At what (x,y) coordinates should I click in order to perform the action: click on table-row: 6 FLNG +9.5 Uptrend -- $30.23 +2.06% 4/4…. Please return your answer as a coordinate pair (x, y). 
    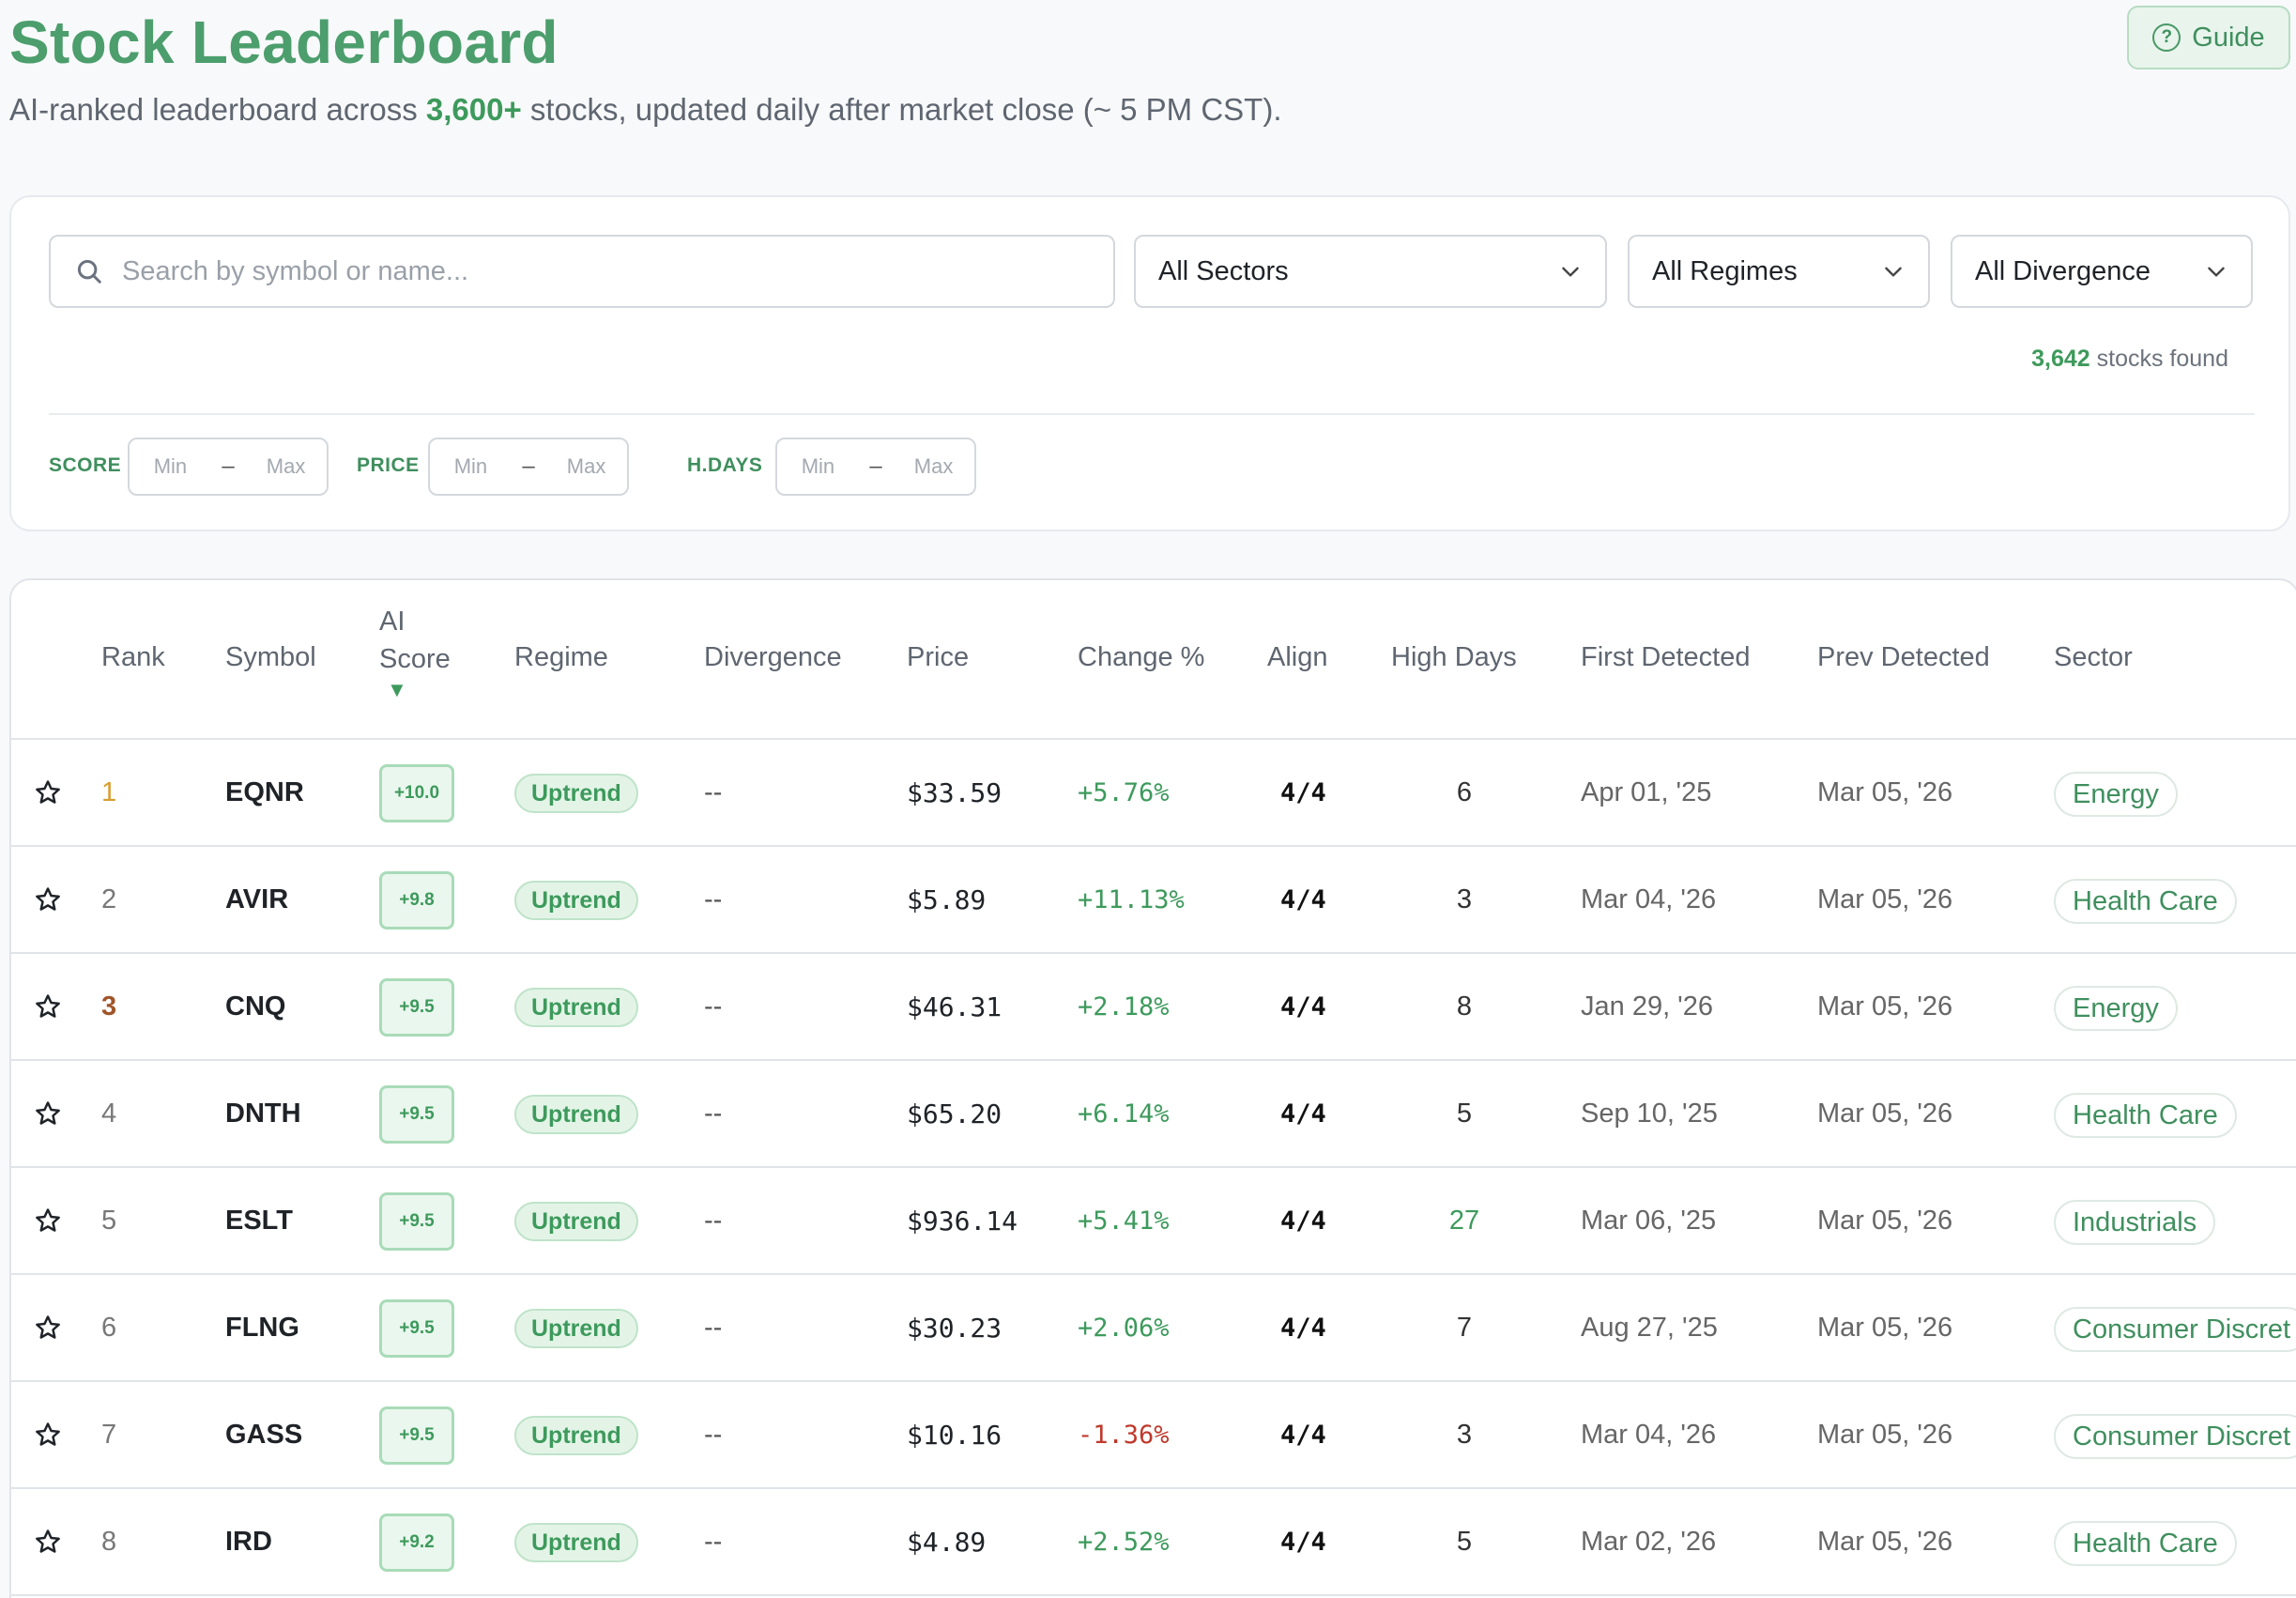
    Looking at the image, I should click on (1153, 1328).